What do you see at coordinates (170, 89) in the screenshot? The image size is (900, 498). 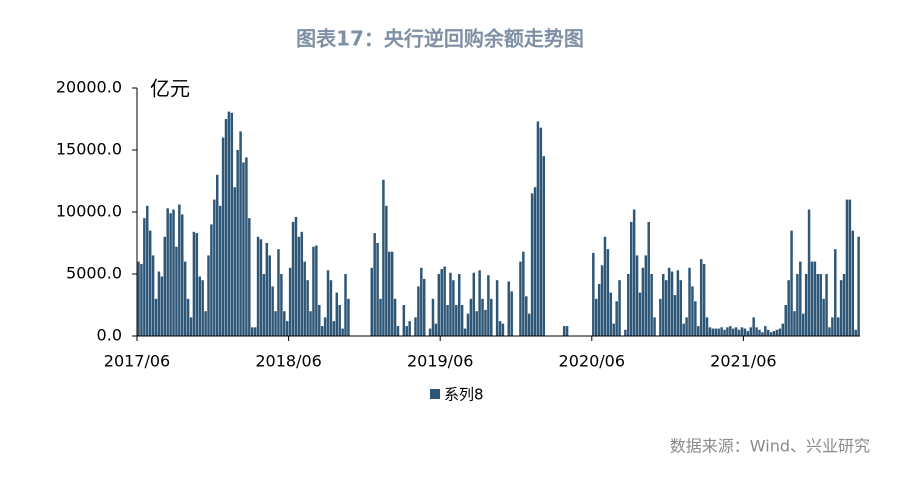 I see `y-axis-label: 亿元` at bounding box center [170, 89].